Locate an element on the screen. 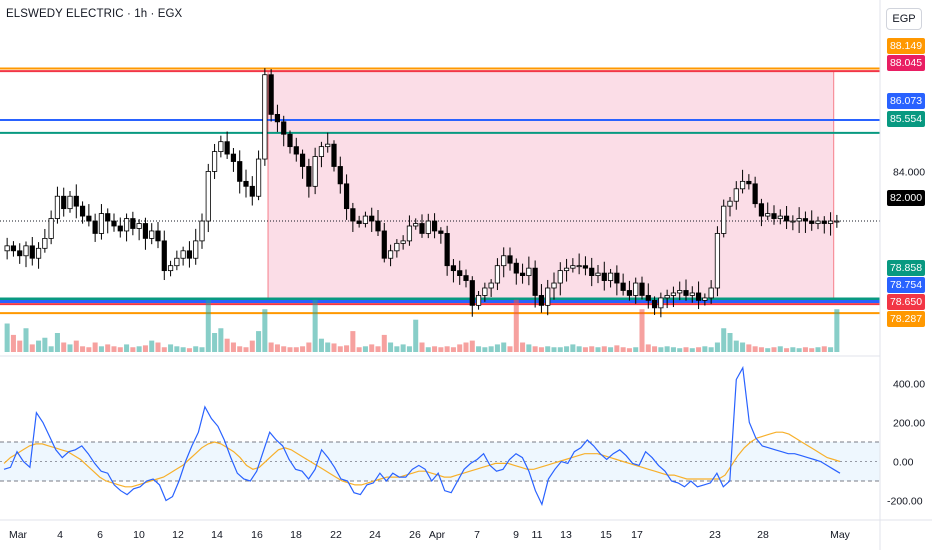  price-label: 88.045 is located at coordinates (906, 63).